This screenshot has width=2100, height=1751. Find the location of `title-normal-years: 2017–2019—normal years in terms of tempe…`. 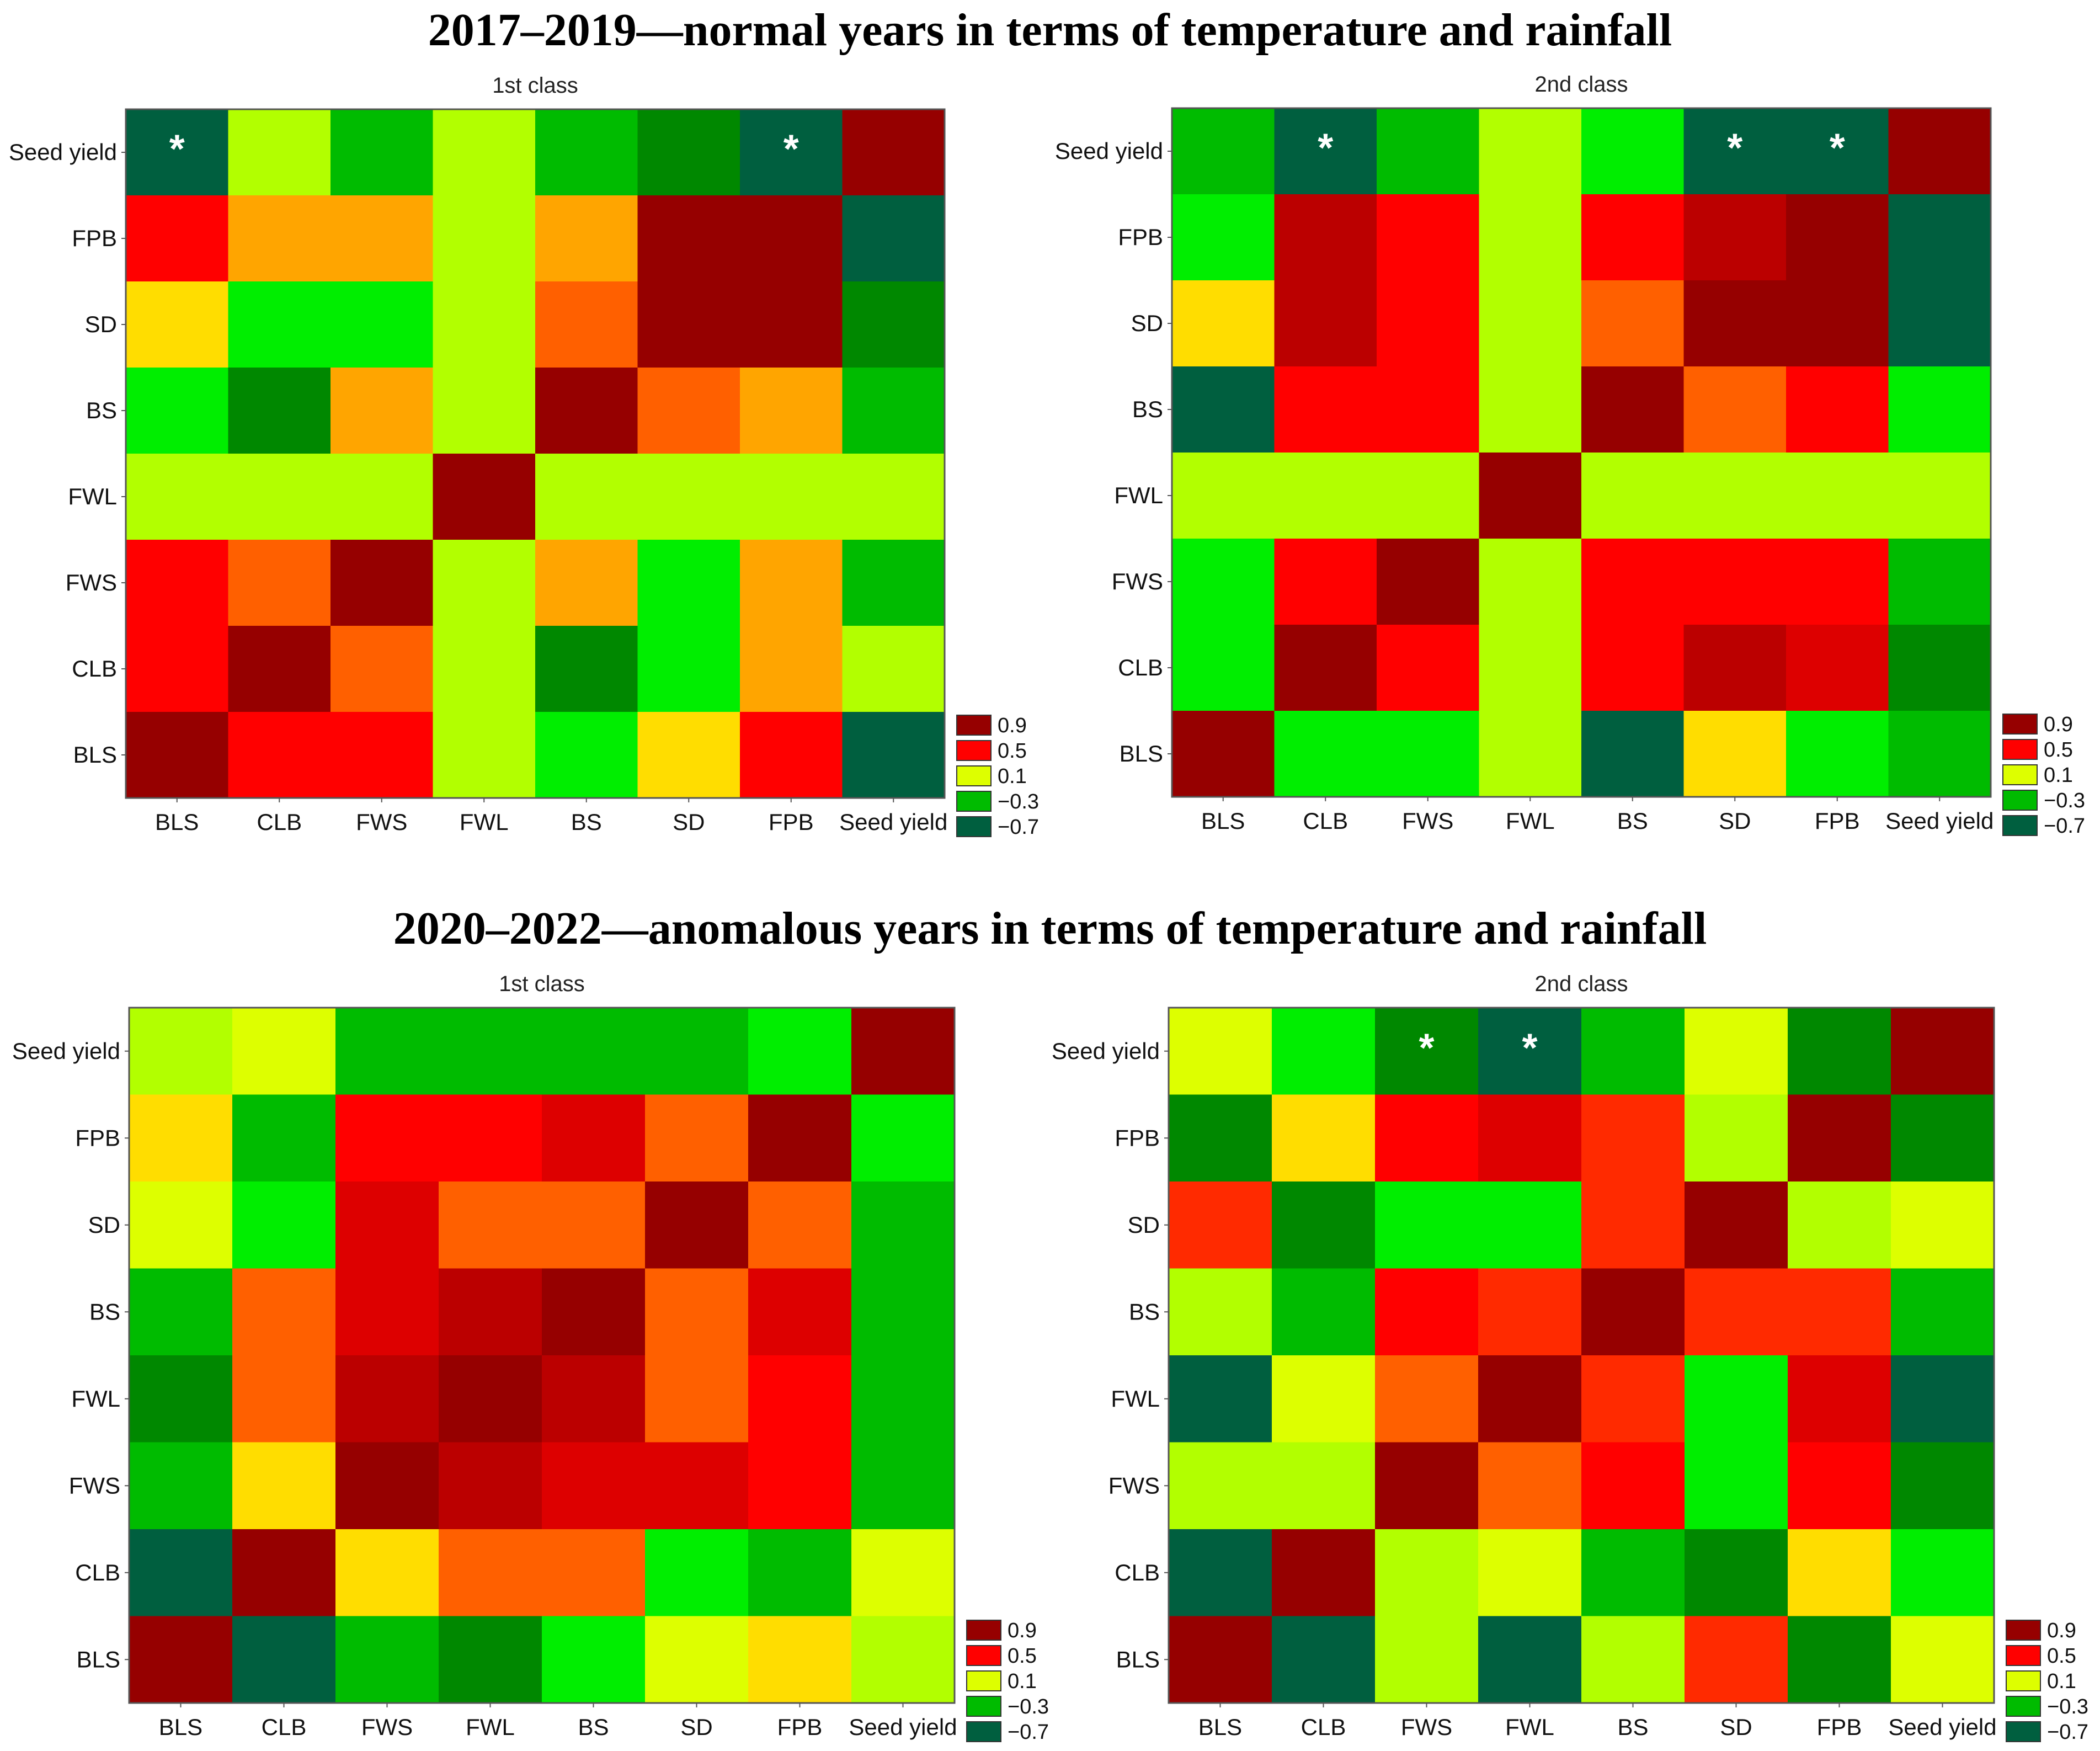

title-normal-years: 2017–2019—normal years in terms of tempe… is located at coordinates (1050, 30).